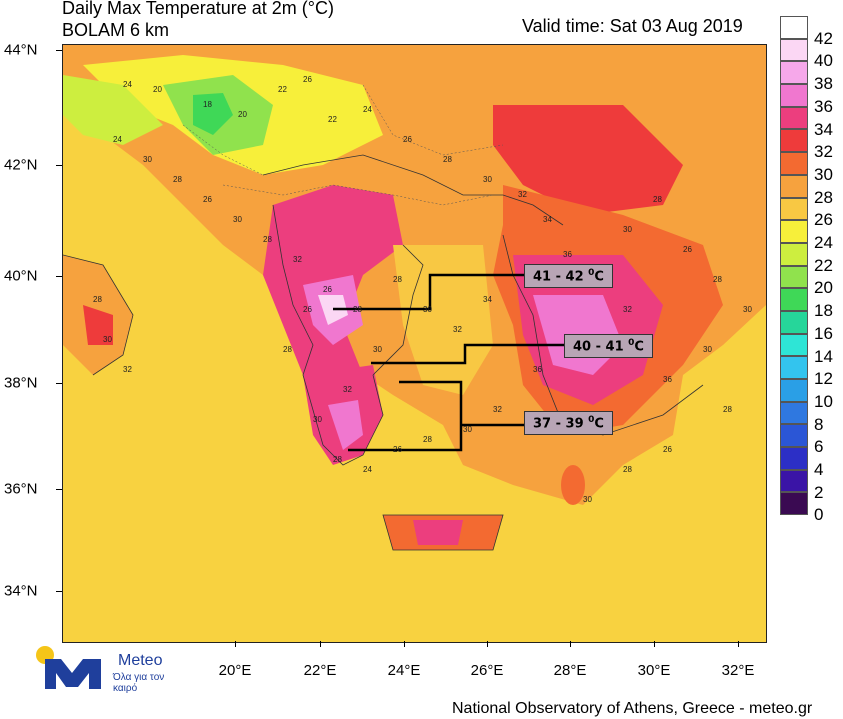  I want to click on colorbar-label: 10, so click(823, 401).